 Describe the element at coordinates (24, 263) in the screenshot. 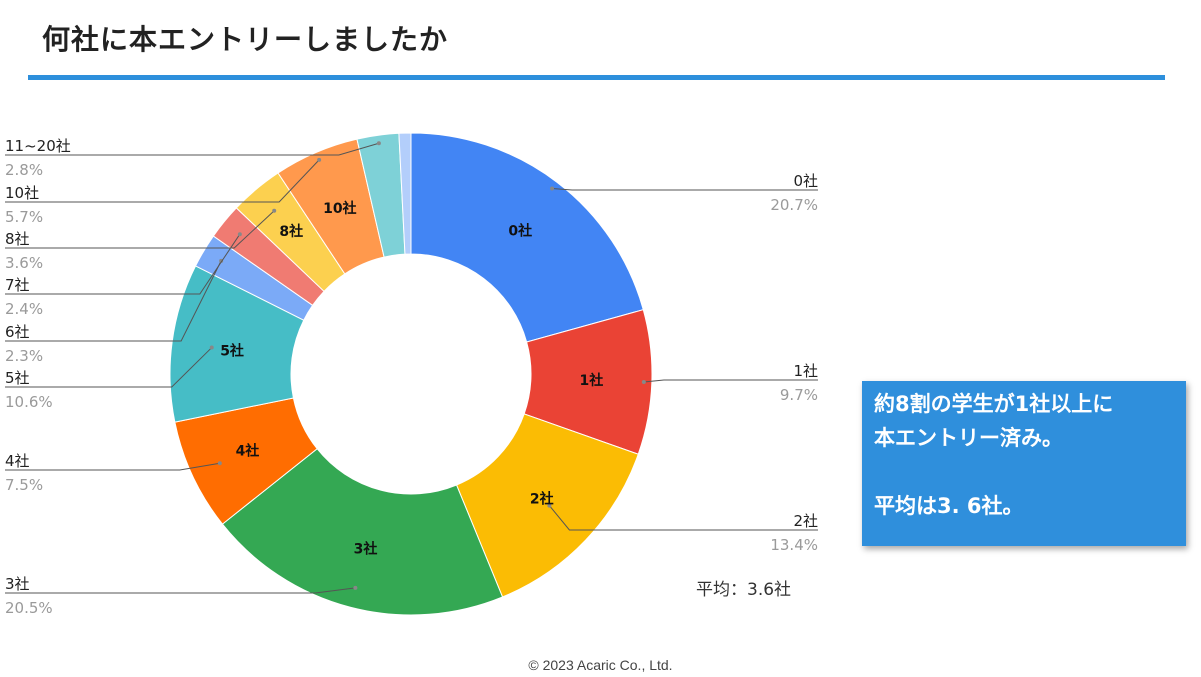

I see `percent-label-8: 3.6%` at that location.